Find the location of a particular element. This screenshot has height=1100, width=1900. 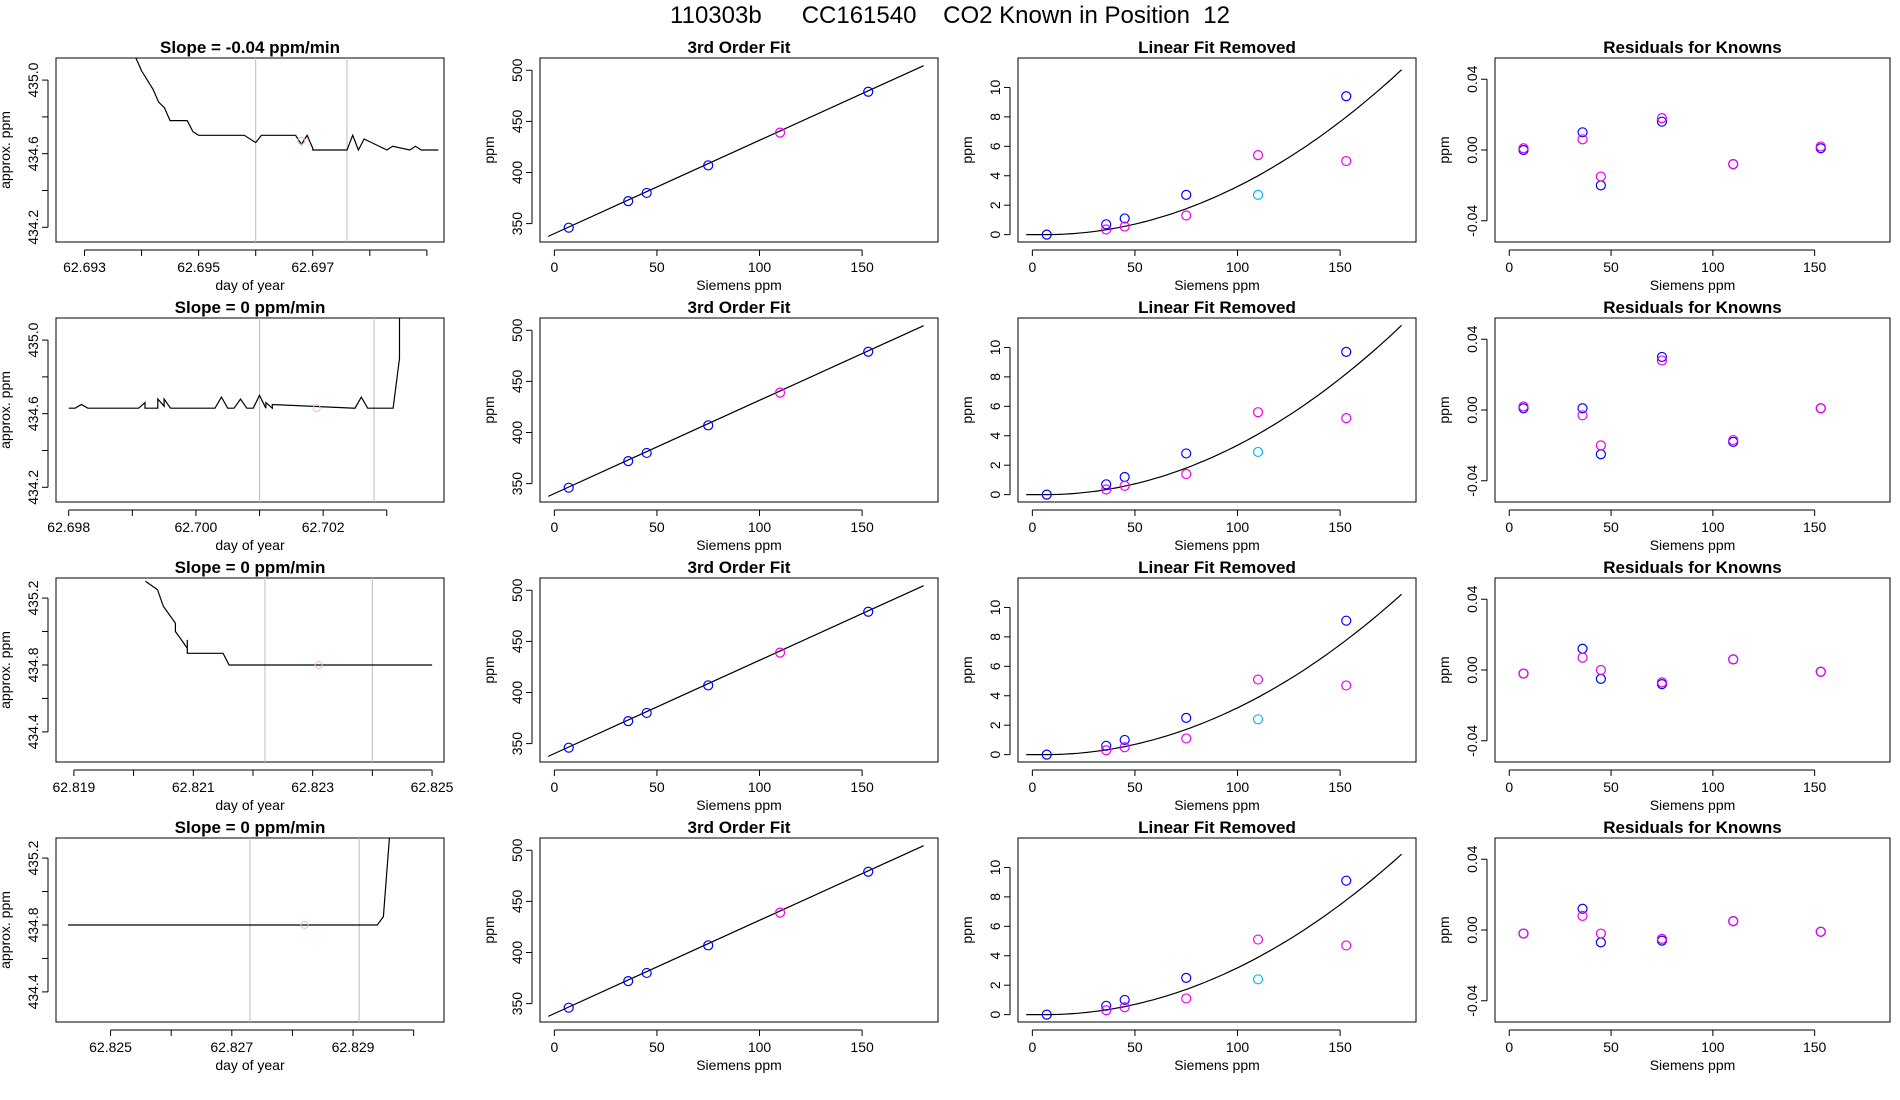

panel-title: 3rd Order Fit is located at coordinates (739, 827).